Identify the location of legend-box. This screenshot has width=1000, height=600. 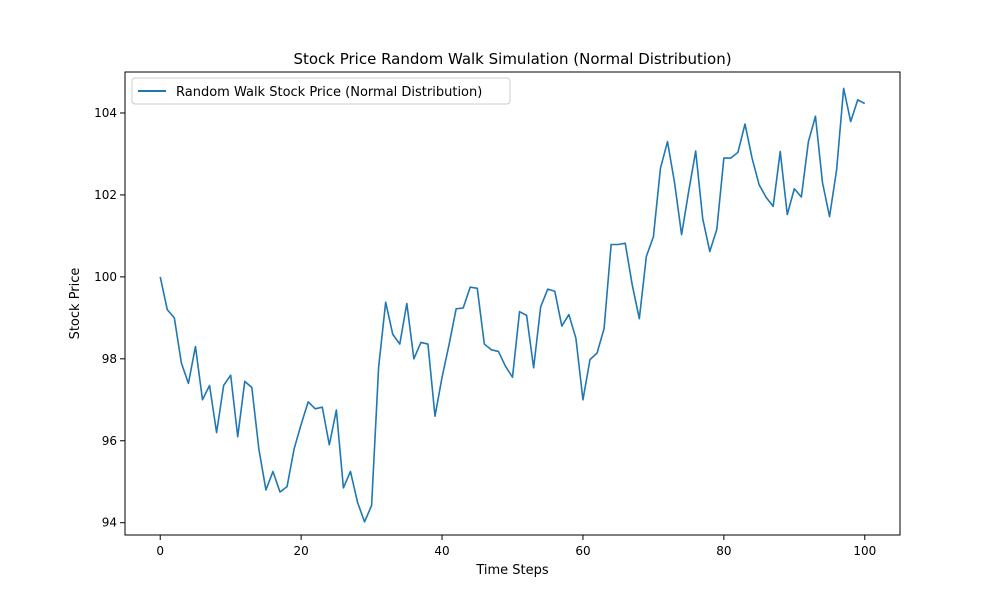
(321, 91).